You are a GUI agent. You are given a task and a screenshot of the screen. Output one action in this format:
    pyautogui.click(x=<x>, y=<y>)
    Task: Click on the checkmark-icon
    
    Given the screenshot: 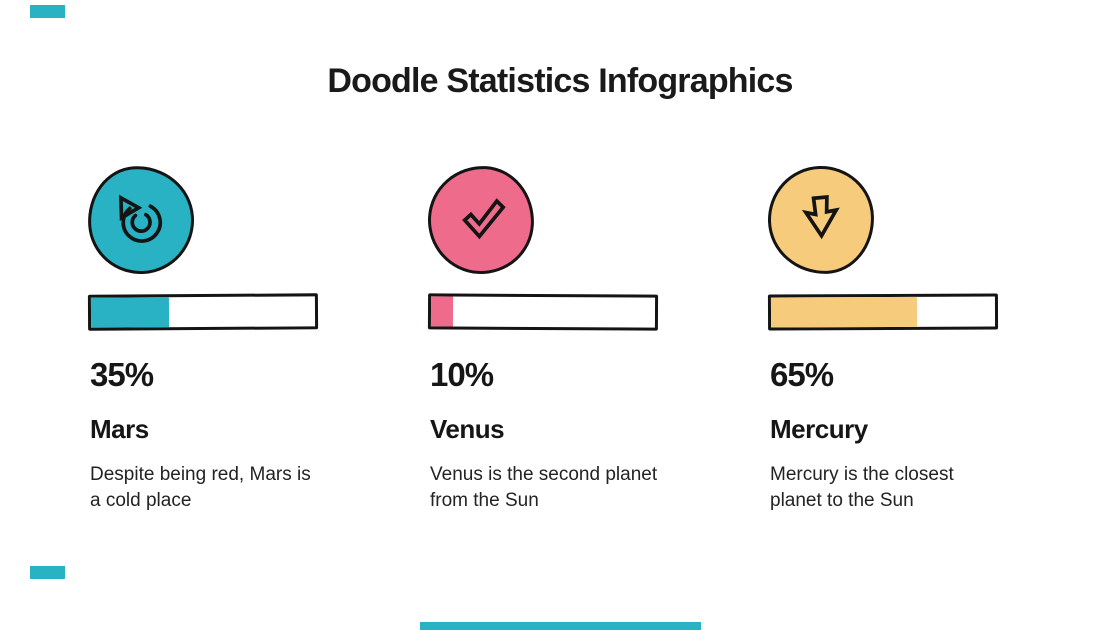 What is the action you would take?
    pyautogui.click(x=481, y=220)
    